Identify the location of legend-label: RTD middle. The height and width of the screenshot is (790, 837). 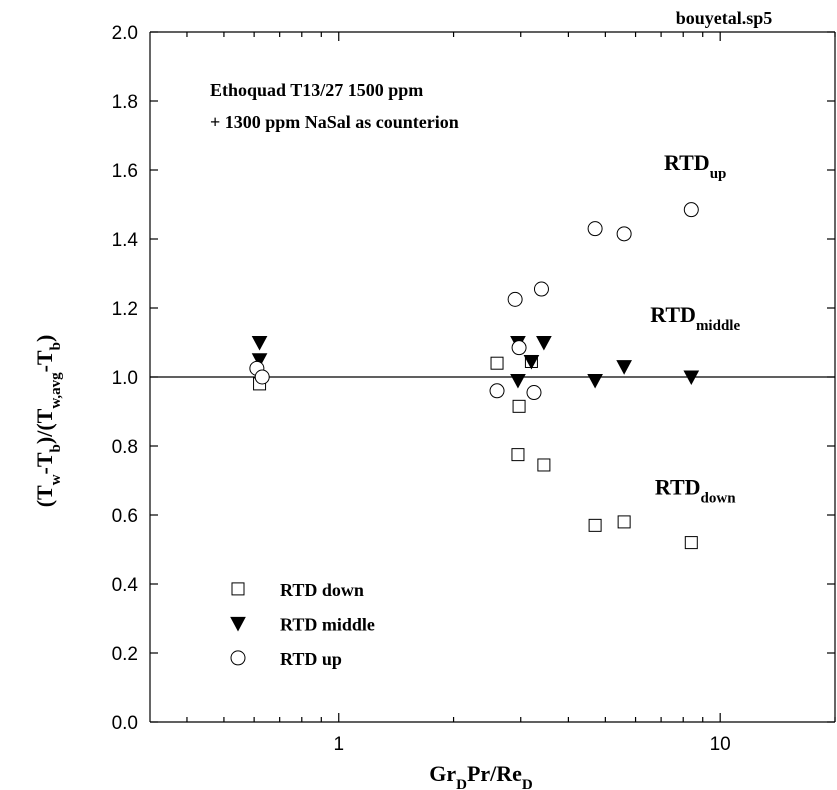
(327, 624).